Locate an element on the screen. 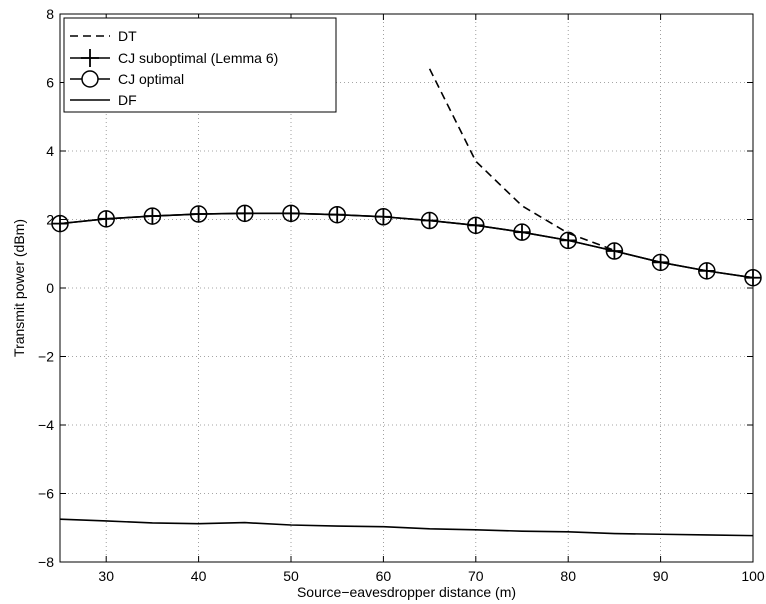  legend-label: CJ optimal is located at coordinates (151, 79).